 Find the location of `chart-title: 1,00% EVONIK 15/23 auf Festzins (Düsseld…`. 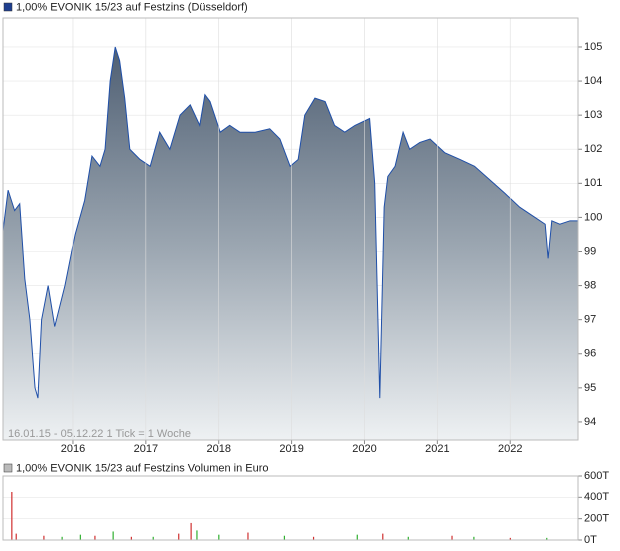

chart-title: 1,00% EVONIK 15/23 auf Festzins (Düsseld… is located at coordinates (132, 7).